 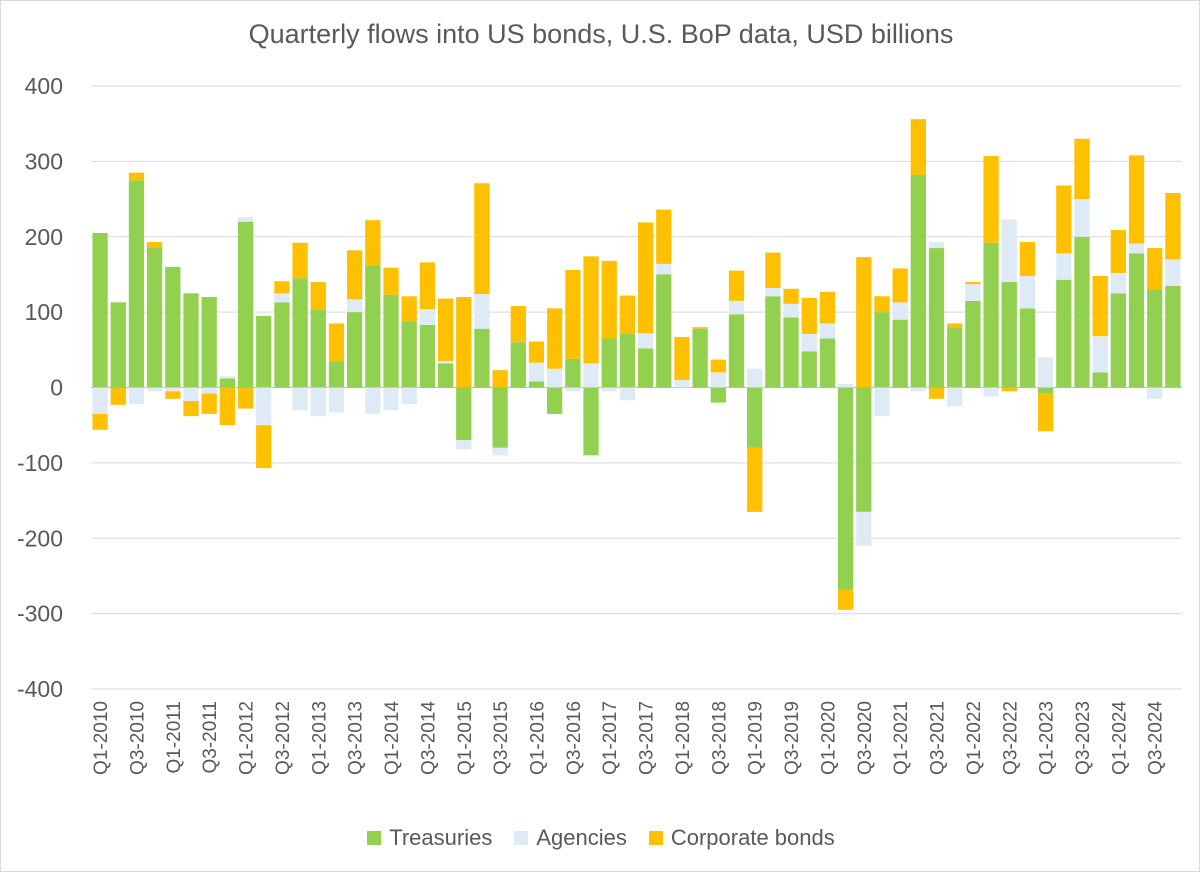 What do you see at coordinates (40, 538) in the screenshot?
I see `y-tick-label: -200` at bounding box center [40, 538].